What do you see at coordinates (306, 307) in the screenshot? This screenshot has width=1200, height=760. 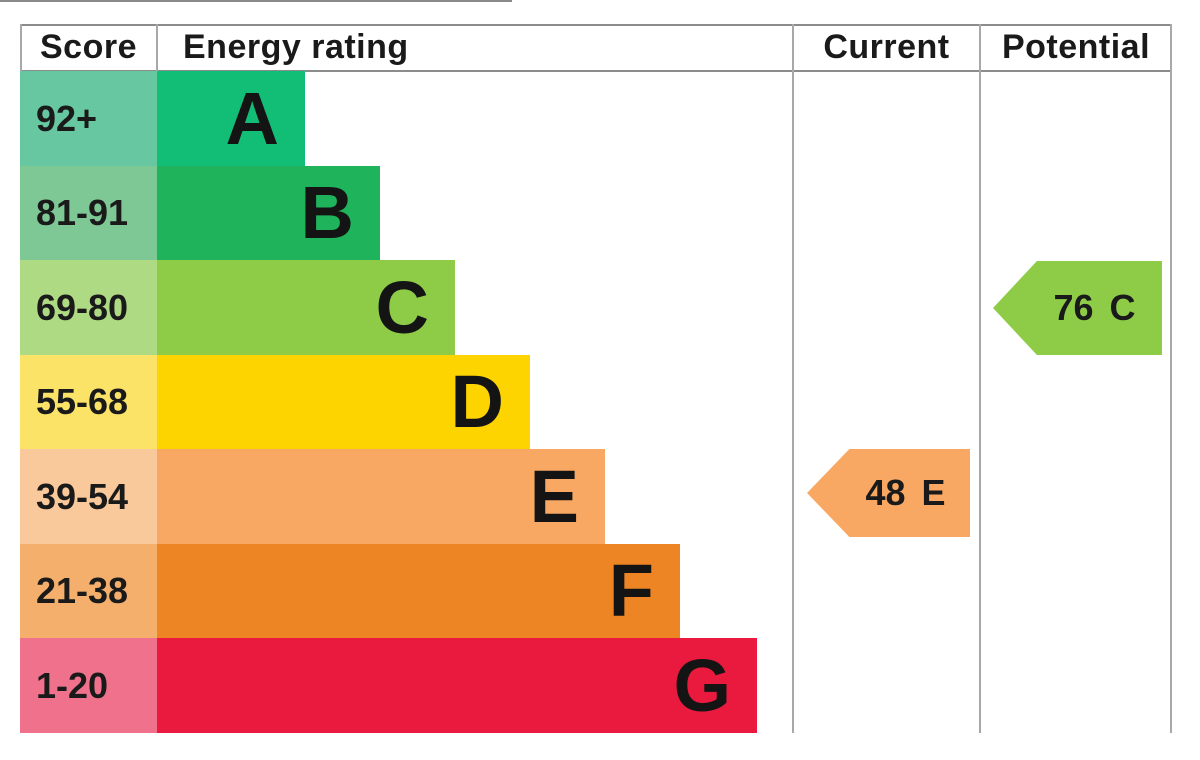 I see `band-bar-c: C` at bounding box center [306, 307].